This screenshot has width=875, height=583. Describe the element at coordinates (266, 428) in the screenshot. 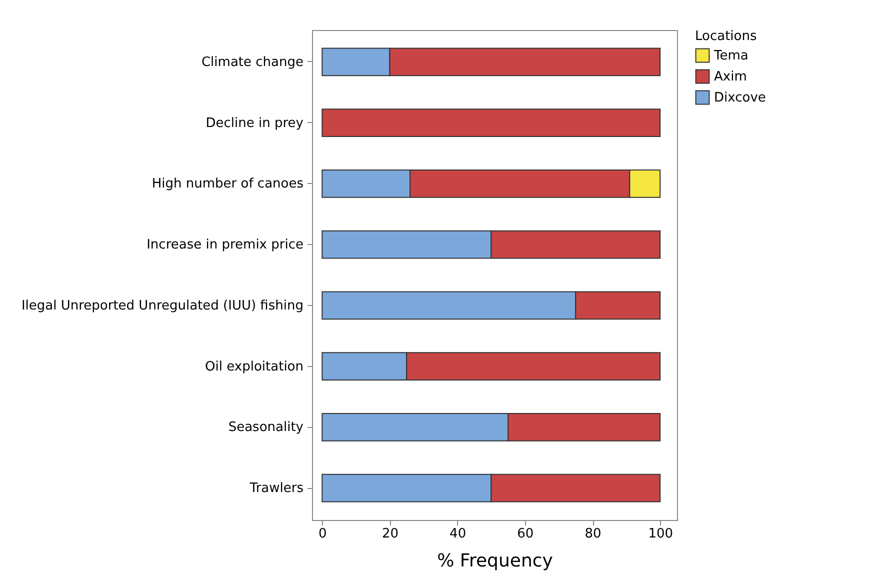

I see `y-tick-label: Seasonality` at that location.